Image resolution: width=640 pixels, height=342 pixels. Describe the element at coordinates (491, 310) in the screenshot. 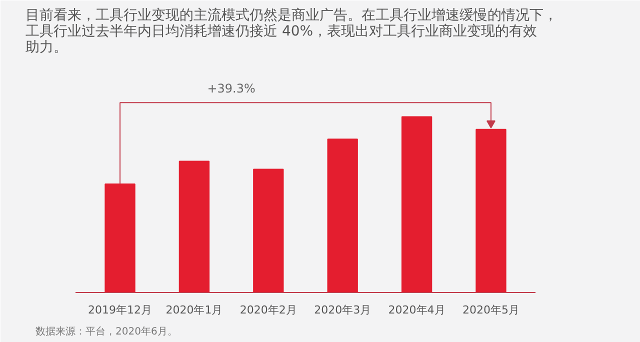

I see `x-tick-label: 2020年5月` at that location.